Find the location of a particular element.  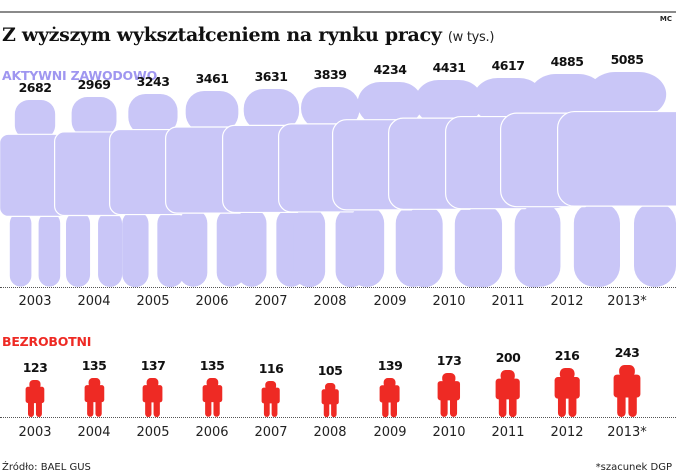

unemployed-figure-2004 is located at coordinates (94, 397).